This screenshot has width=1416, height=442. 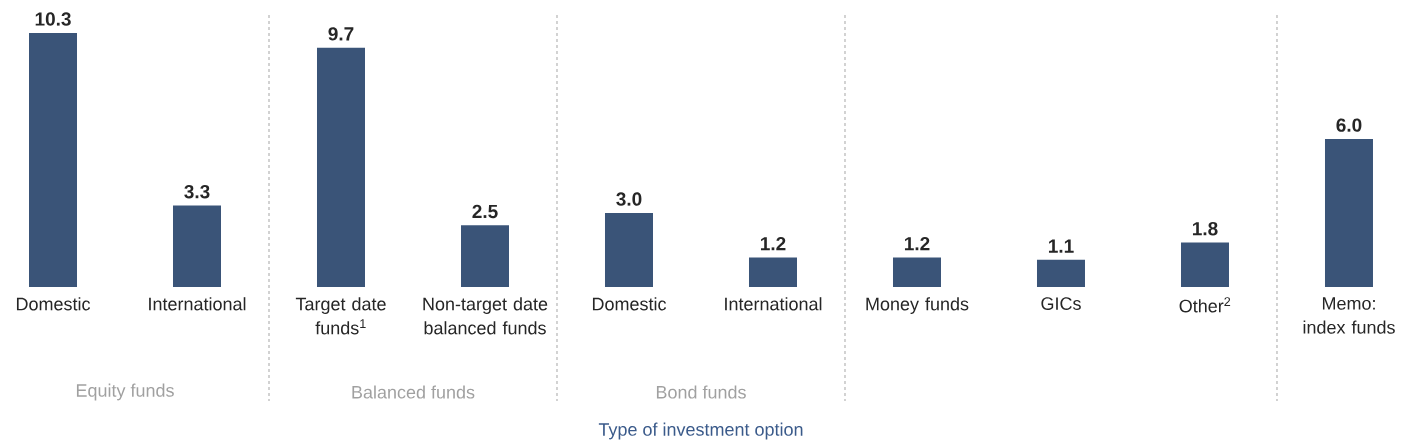 What do you see at coordinates (197, 191) in the screenshot?
I see `data-label: 3.3` at bounding box center [197, 191].